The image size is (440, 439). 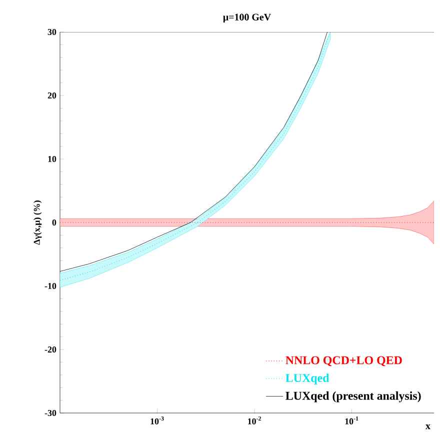 I want to click on x-axis-title: x, so click(x=428, y=427).